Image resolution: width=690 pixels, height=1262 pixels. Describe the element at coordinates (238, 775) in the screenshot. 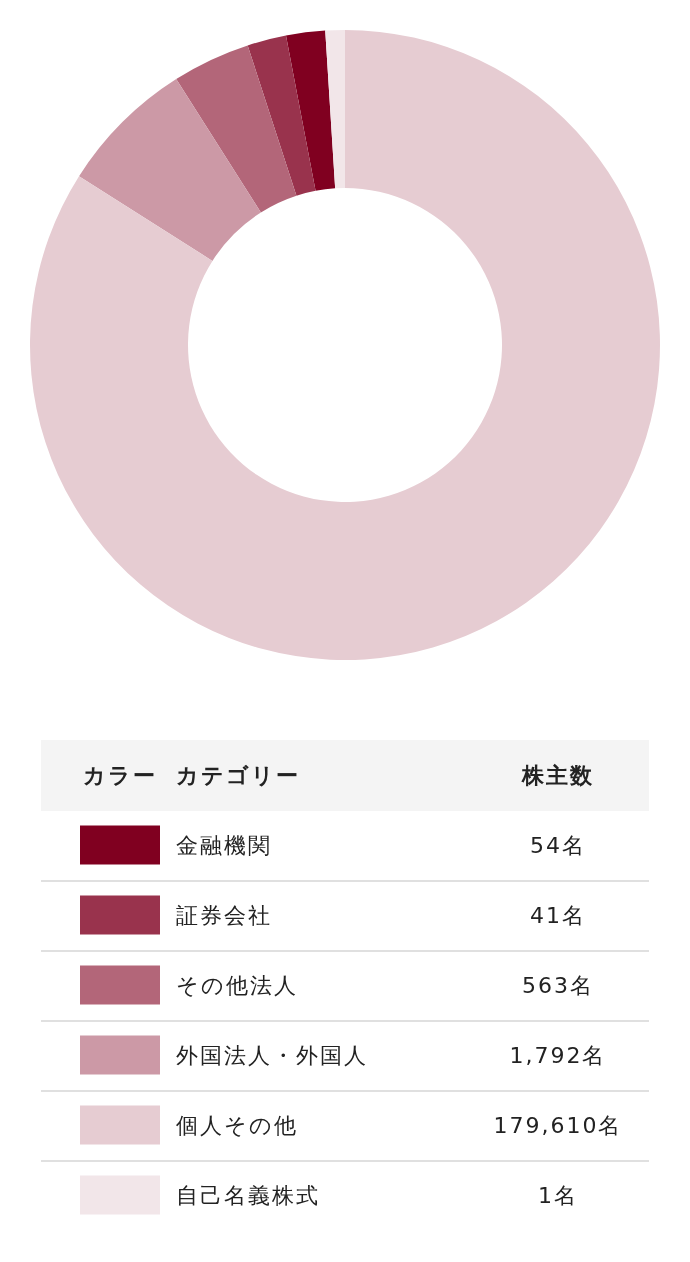

I see `text: カテゴリー` at that location.